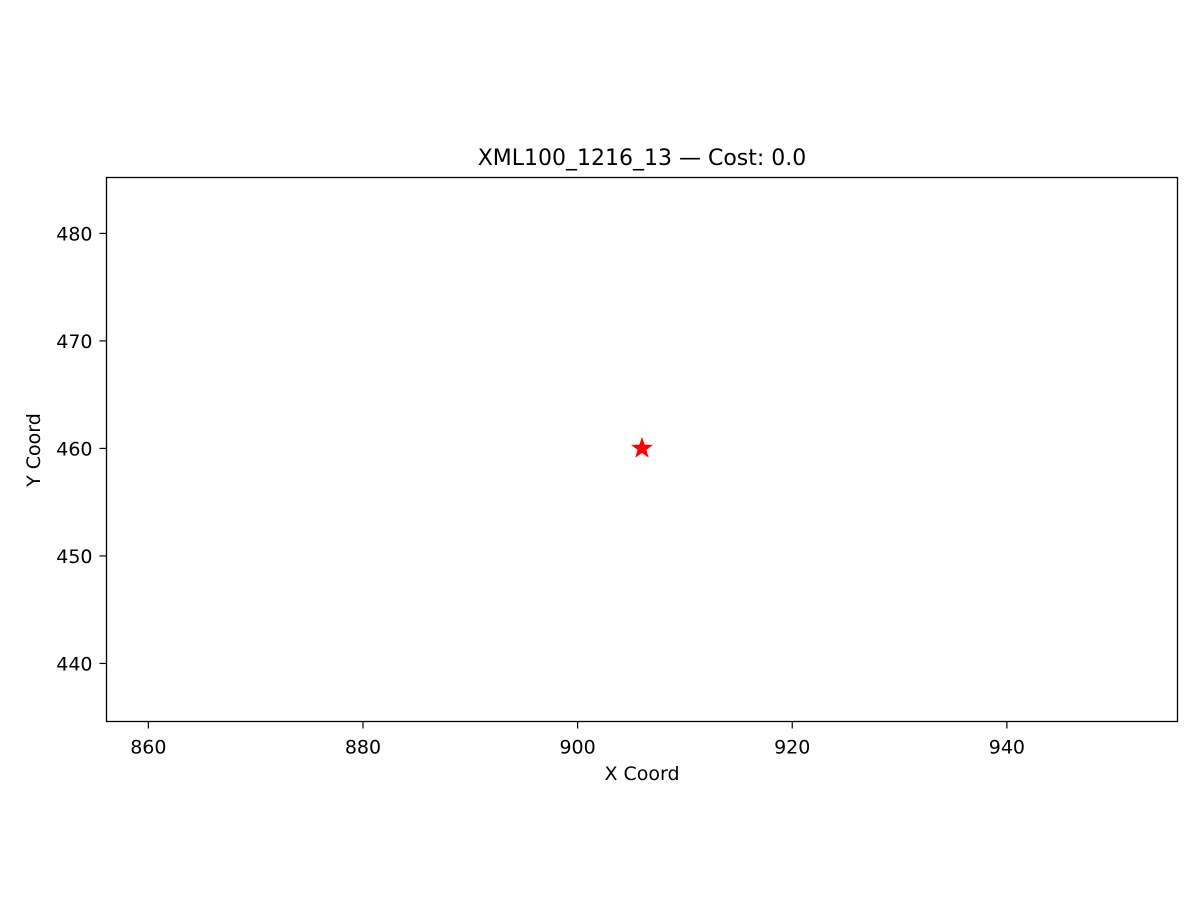  What do you see at coordinates (642, 158) in the screenshot?
I see `chart-title: XML100_1216_13 — Cost: 0.0` at bounding box center [642, 158].